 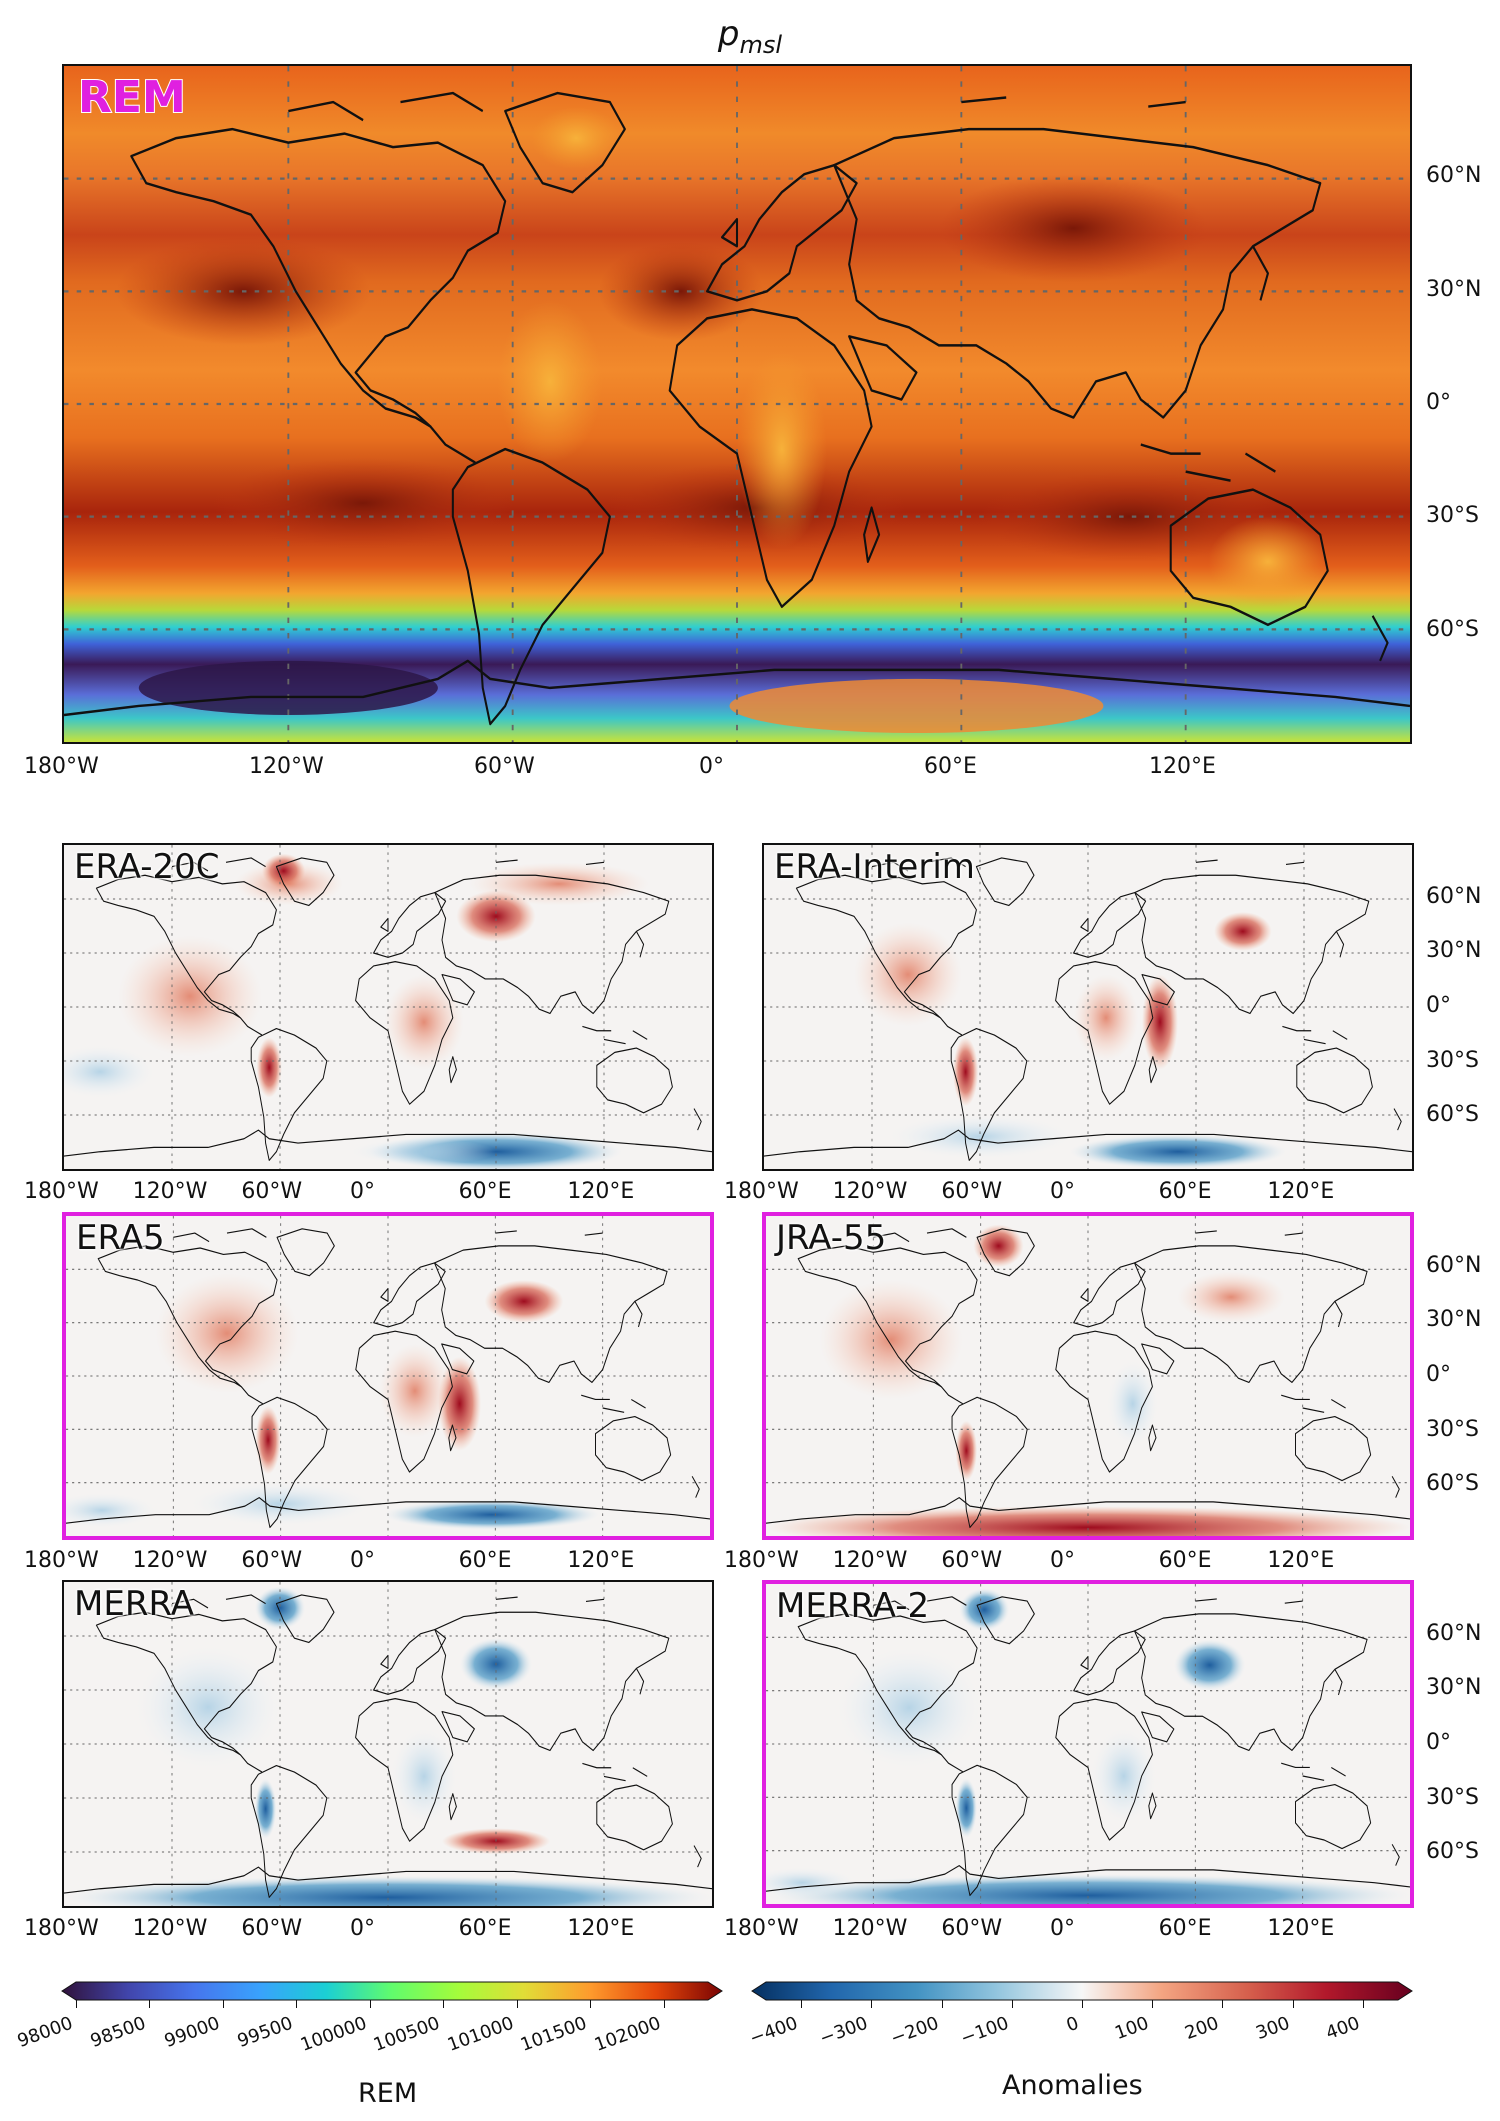 What do you see at coordinates (388, 2093) in the screenshot?
I see `rem-colorbar-title: REM` at bounding box center [388, 2093].